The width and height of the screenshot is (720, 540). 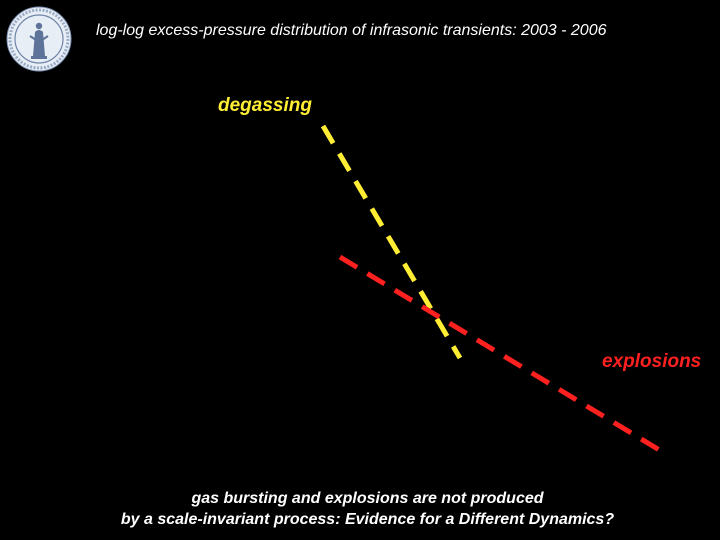 What do you see at coordinates (39, 39) in the screenshot?
I see `university-seal-icon` at bounding box center [39, 39].